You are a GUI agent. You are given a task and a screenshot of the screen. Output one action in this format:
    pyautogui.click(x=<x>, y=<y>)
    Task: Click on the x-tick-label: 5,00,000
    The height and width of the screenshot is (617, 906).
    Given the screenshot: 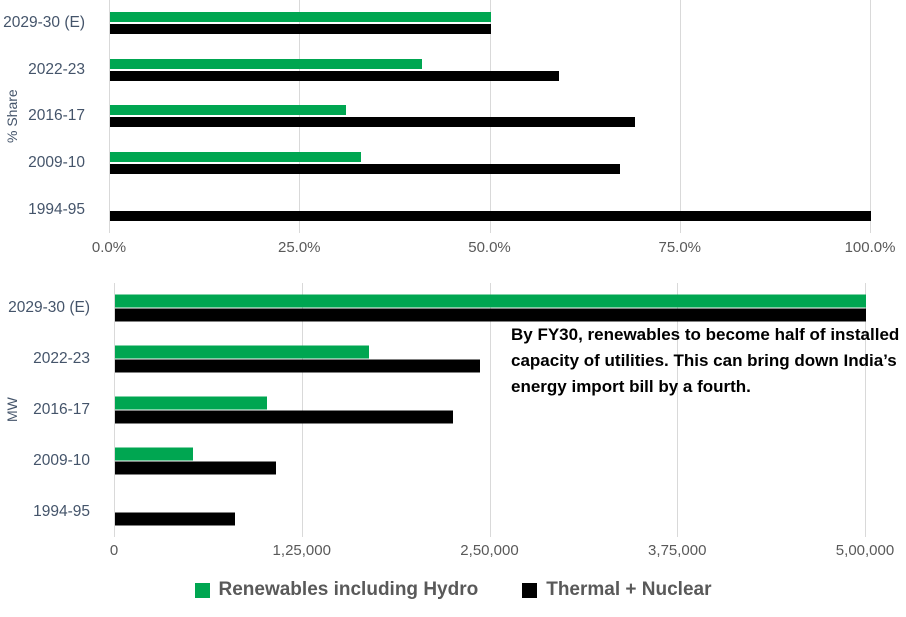 What is the action you would take?
    pyautogui.click(x=865, y=550)
    